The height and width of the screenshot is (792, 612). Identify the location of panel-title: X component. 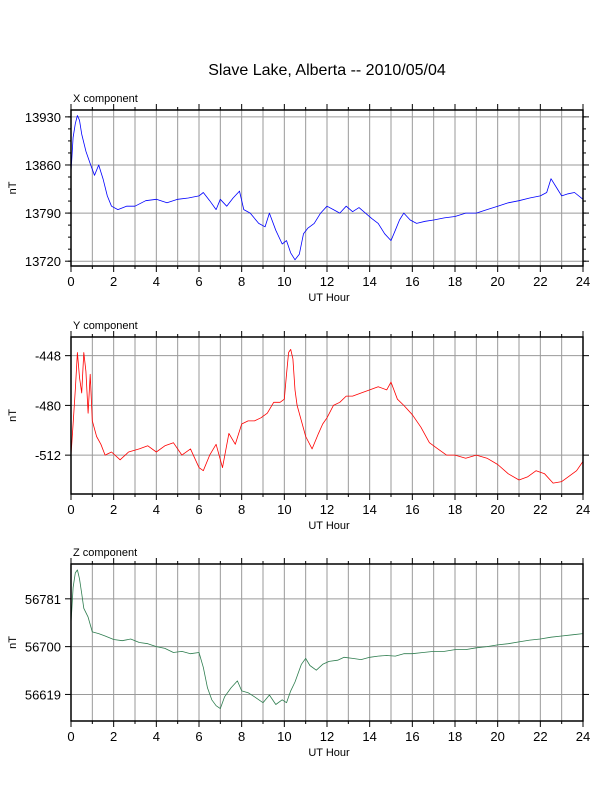
(105, 99).